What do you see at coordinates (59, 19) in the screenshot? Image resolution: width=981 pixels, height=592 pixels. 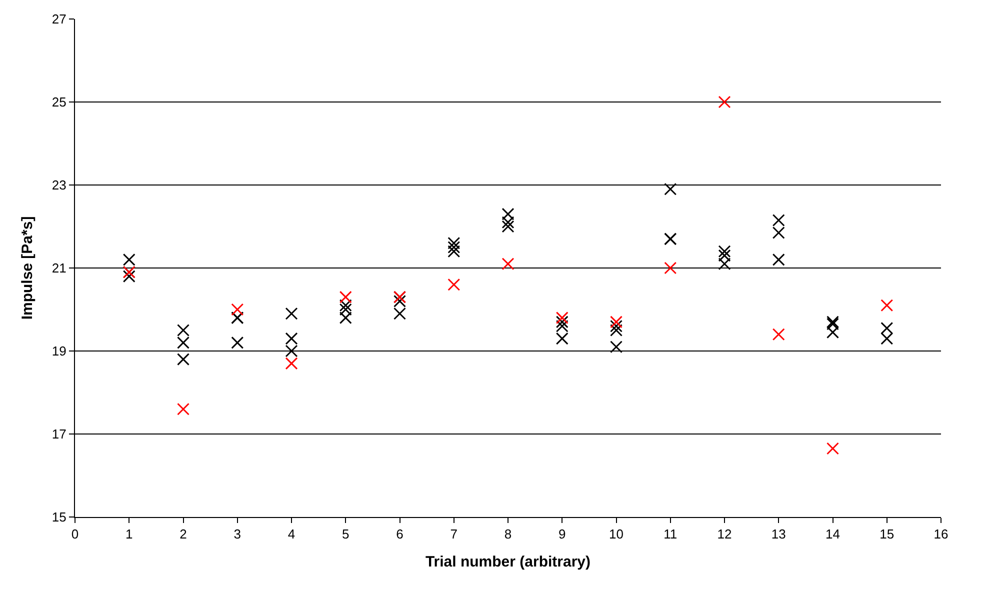 I see `y-tick-label: 27` at bounding box center [59, 19].